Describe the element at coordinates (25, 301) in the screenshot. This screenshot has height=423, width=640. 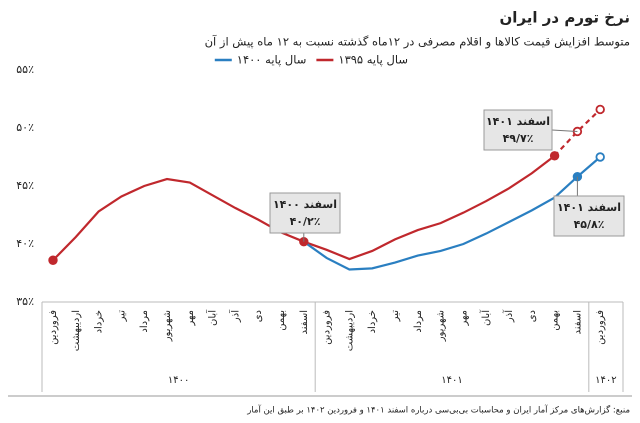
I see `y-tick-label: ۳۵٪` at that location.